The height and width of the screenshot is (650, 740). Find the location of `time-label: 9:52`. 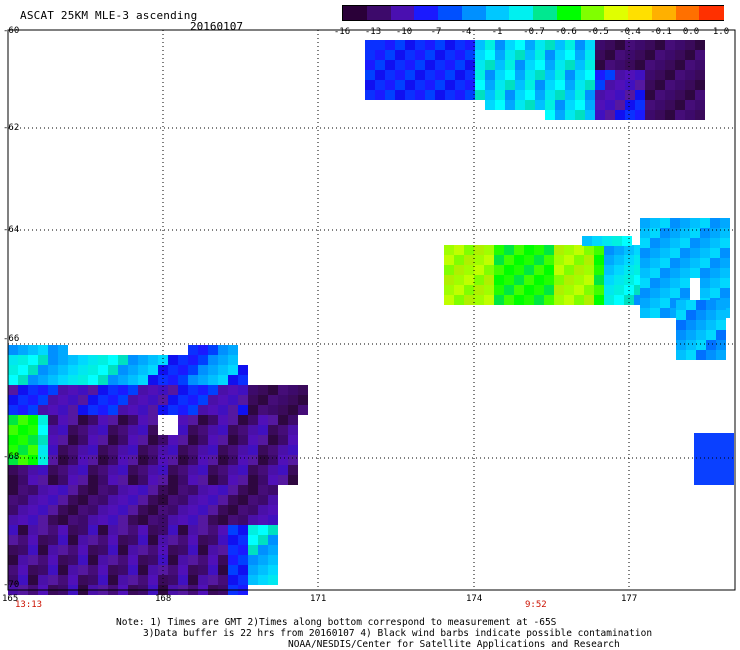

time-label: 9:52 is located at coordinates (536, 605).